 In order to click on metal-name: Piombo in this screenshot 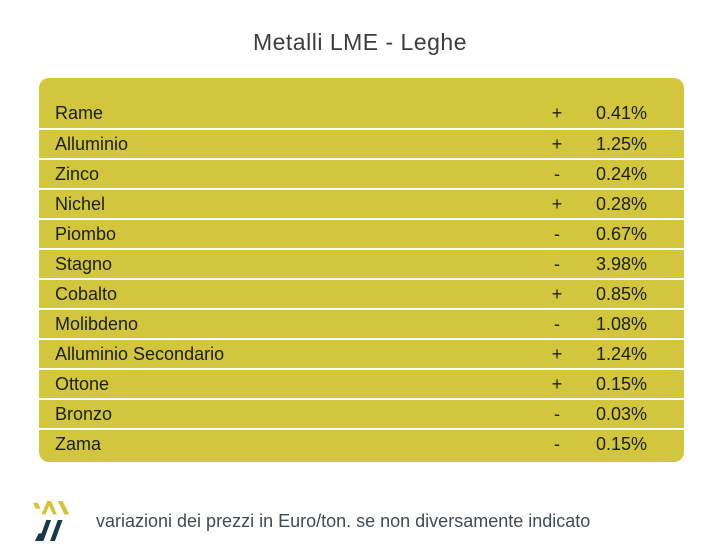, I will do `click(86, 233)`.